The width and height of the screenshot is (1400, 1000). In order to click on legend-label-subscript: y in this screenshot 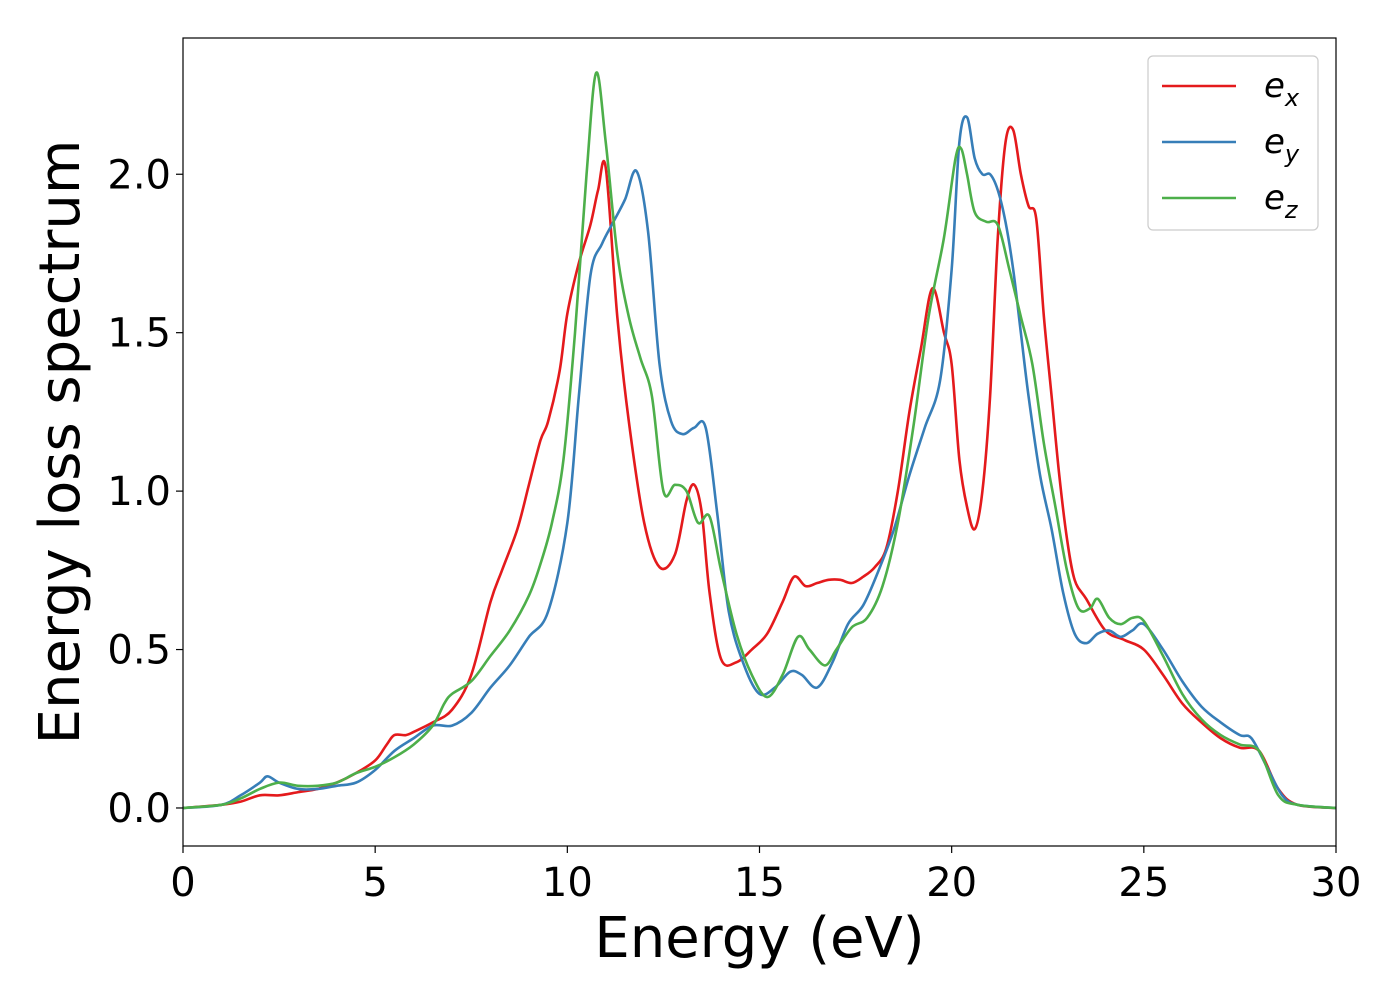, I will do `click(1292, 154)`.